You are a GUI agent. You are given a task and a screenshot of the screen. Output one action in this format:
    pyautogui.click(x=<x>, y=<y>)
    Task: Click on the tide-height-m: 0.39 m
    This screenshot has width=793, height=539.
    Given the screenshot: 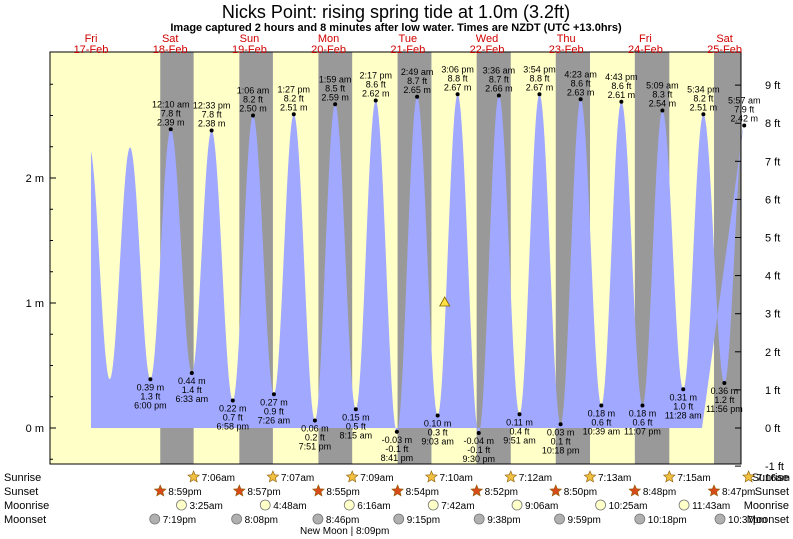 What is the action you would take?
    pyautogui.click(x=151, y=387)
    